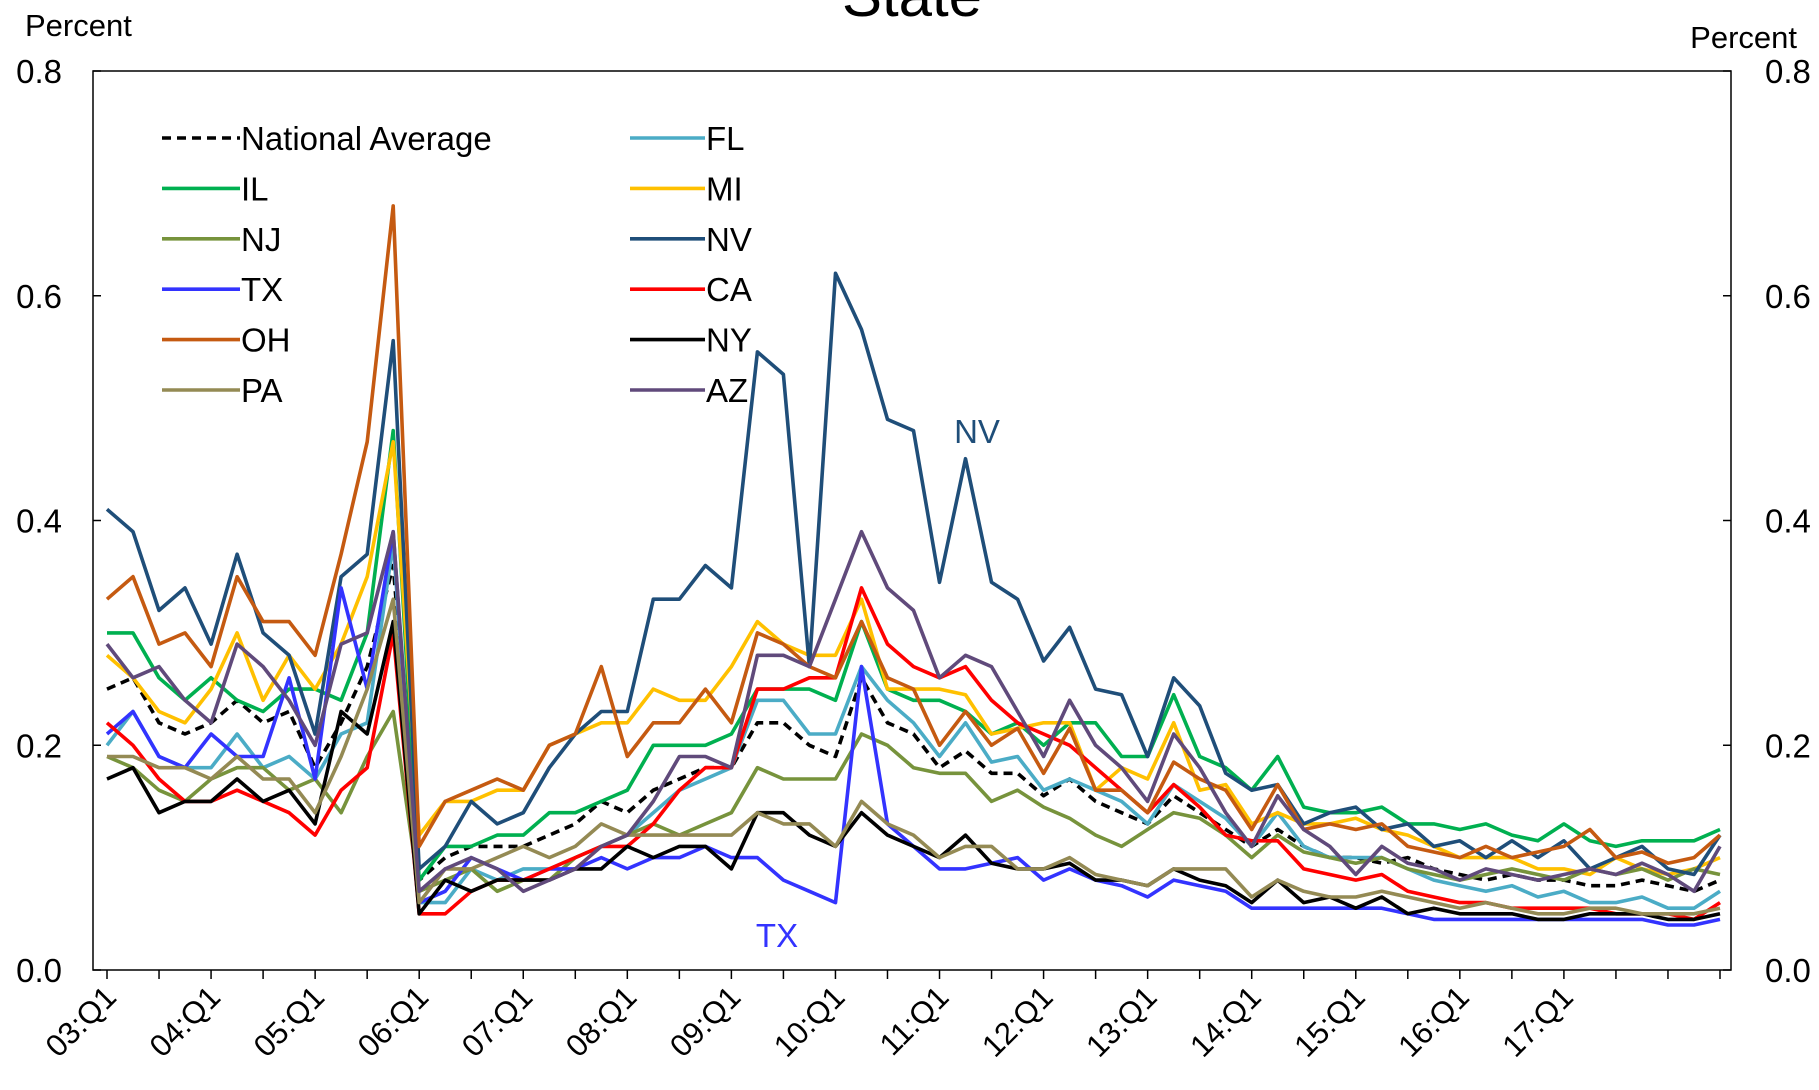 The height and width of the screenshot is (1090, 1819). Describe the element at coordinates (777, 935) in the screenshot. I see `annotation: TX` at that location.